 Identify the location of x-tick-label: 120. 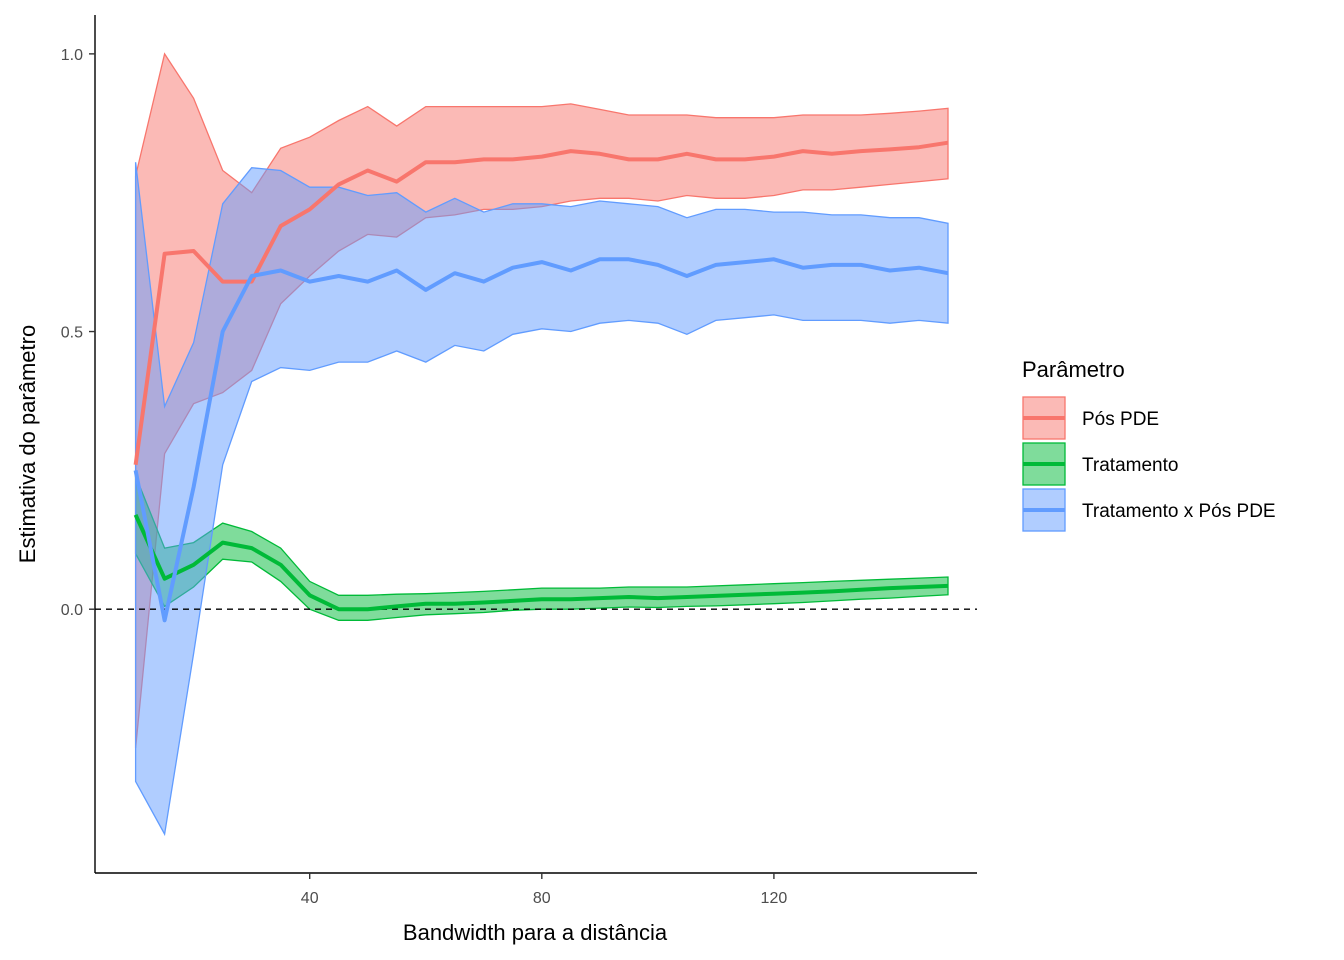
(774, 898).